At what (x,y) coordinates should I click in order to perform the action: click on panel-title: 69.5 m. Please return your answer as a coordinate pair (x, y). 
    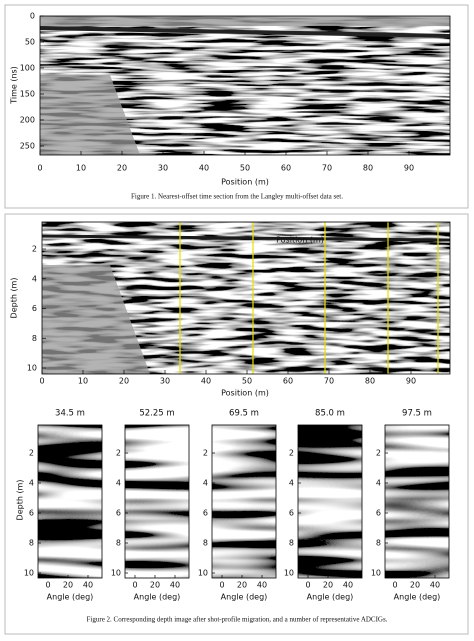
    Looking at the image, I should click on (244, 414).